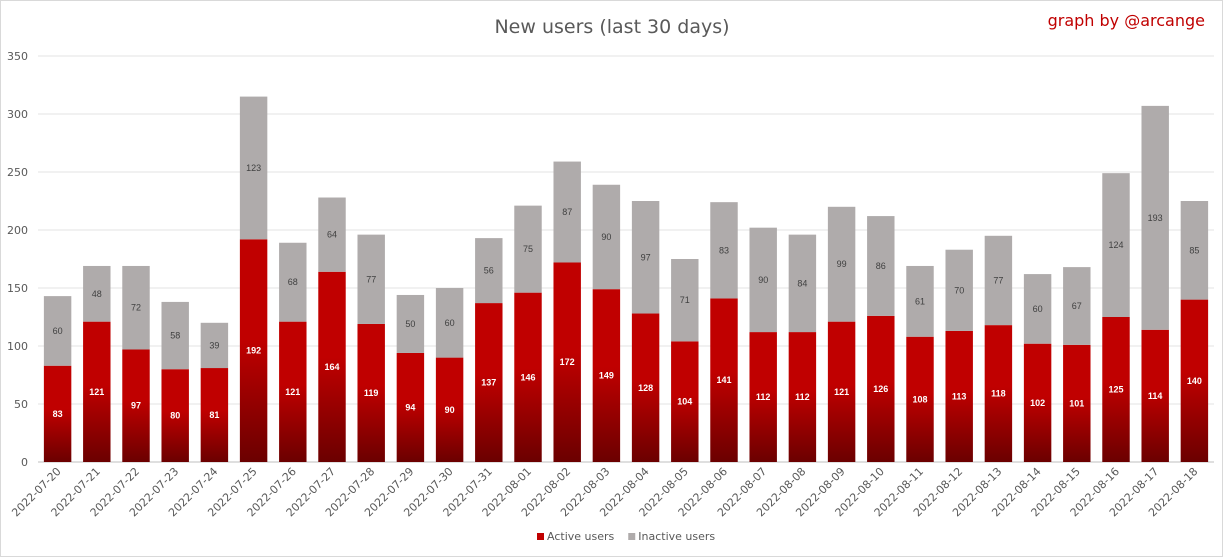  I want to click on data-label-inactive: 86, so click(881, 266).